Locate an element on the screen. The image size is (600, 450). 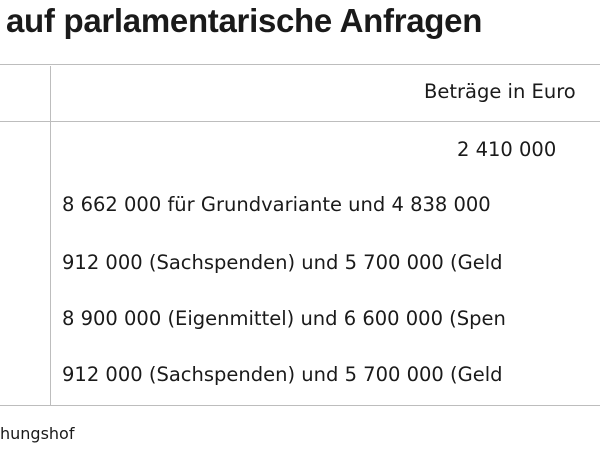
table-top-rule is located at coordinates (300, 64).